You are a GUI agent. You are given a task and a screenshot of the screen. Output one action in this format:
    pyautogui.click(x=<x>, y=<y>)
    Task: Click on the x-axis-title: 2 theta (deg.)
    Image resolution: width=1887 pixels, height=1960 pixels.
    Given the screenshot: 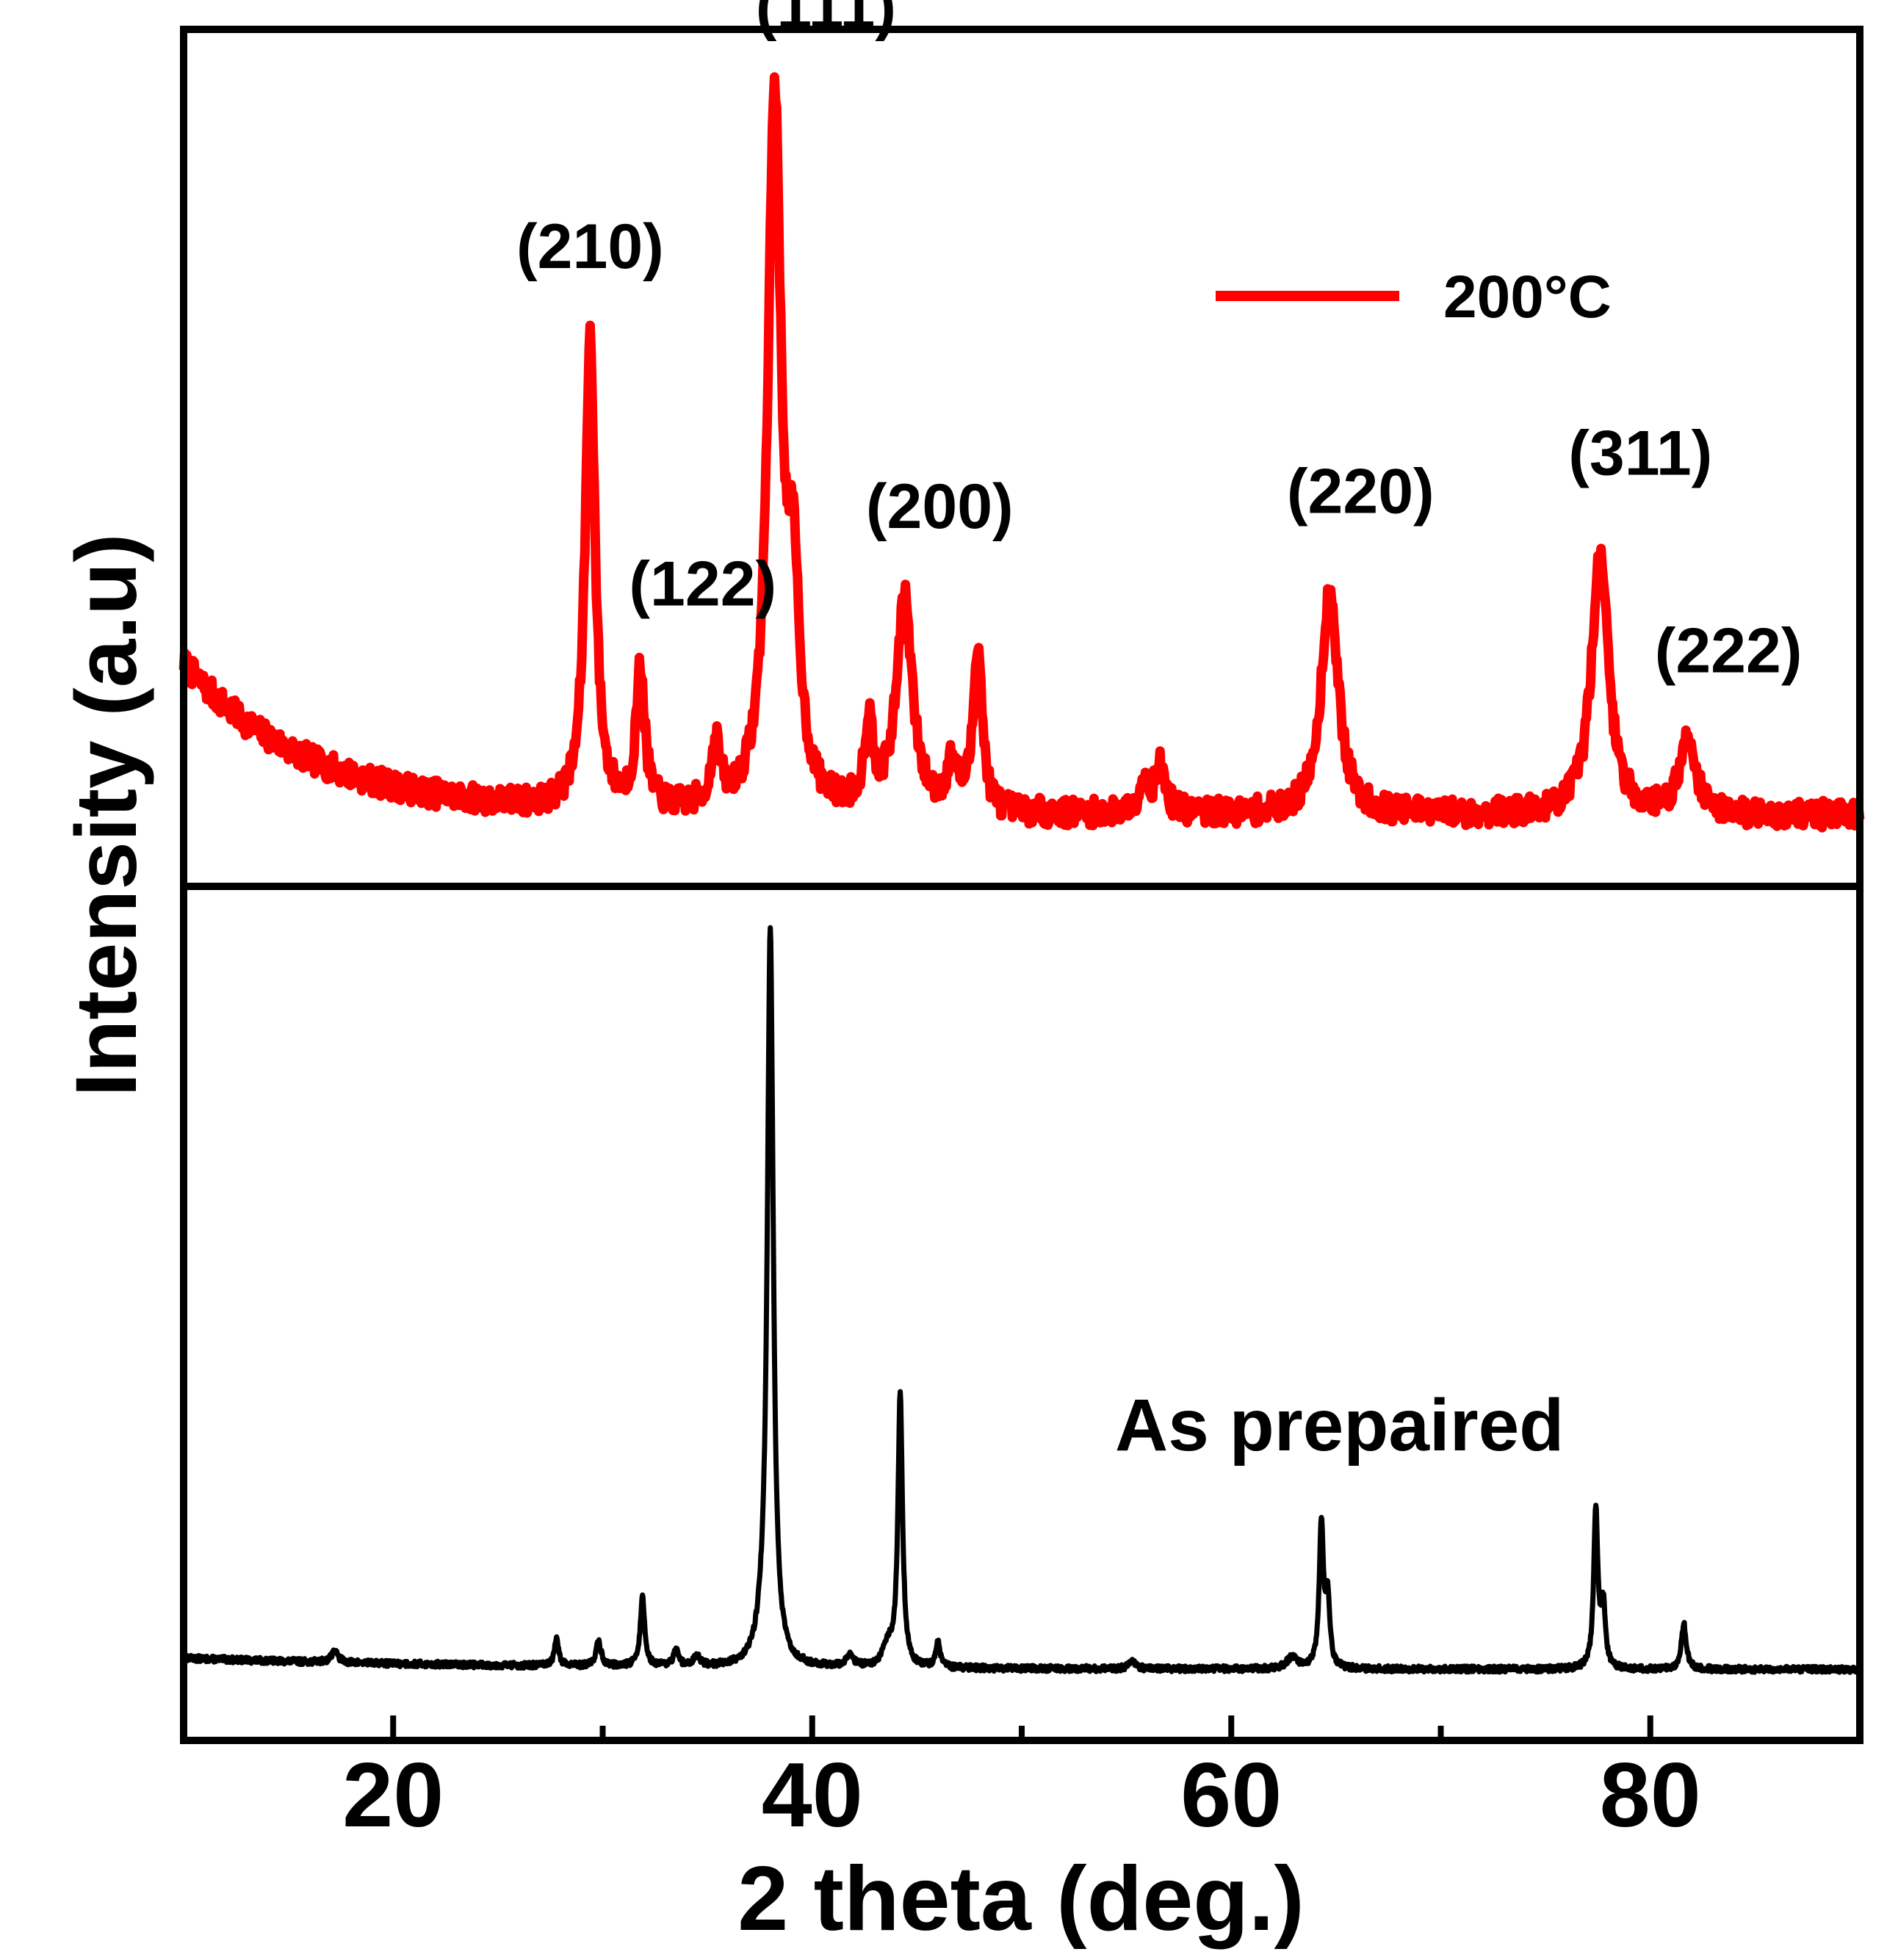 What is the action you would take?
    pyautogui.click(x=1021, y=1899)
    